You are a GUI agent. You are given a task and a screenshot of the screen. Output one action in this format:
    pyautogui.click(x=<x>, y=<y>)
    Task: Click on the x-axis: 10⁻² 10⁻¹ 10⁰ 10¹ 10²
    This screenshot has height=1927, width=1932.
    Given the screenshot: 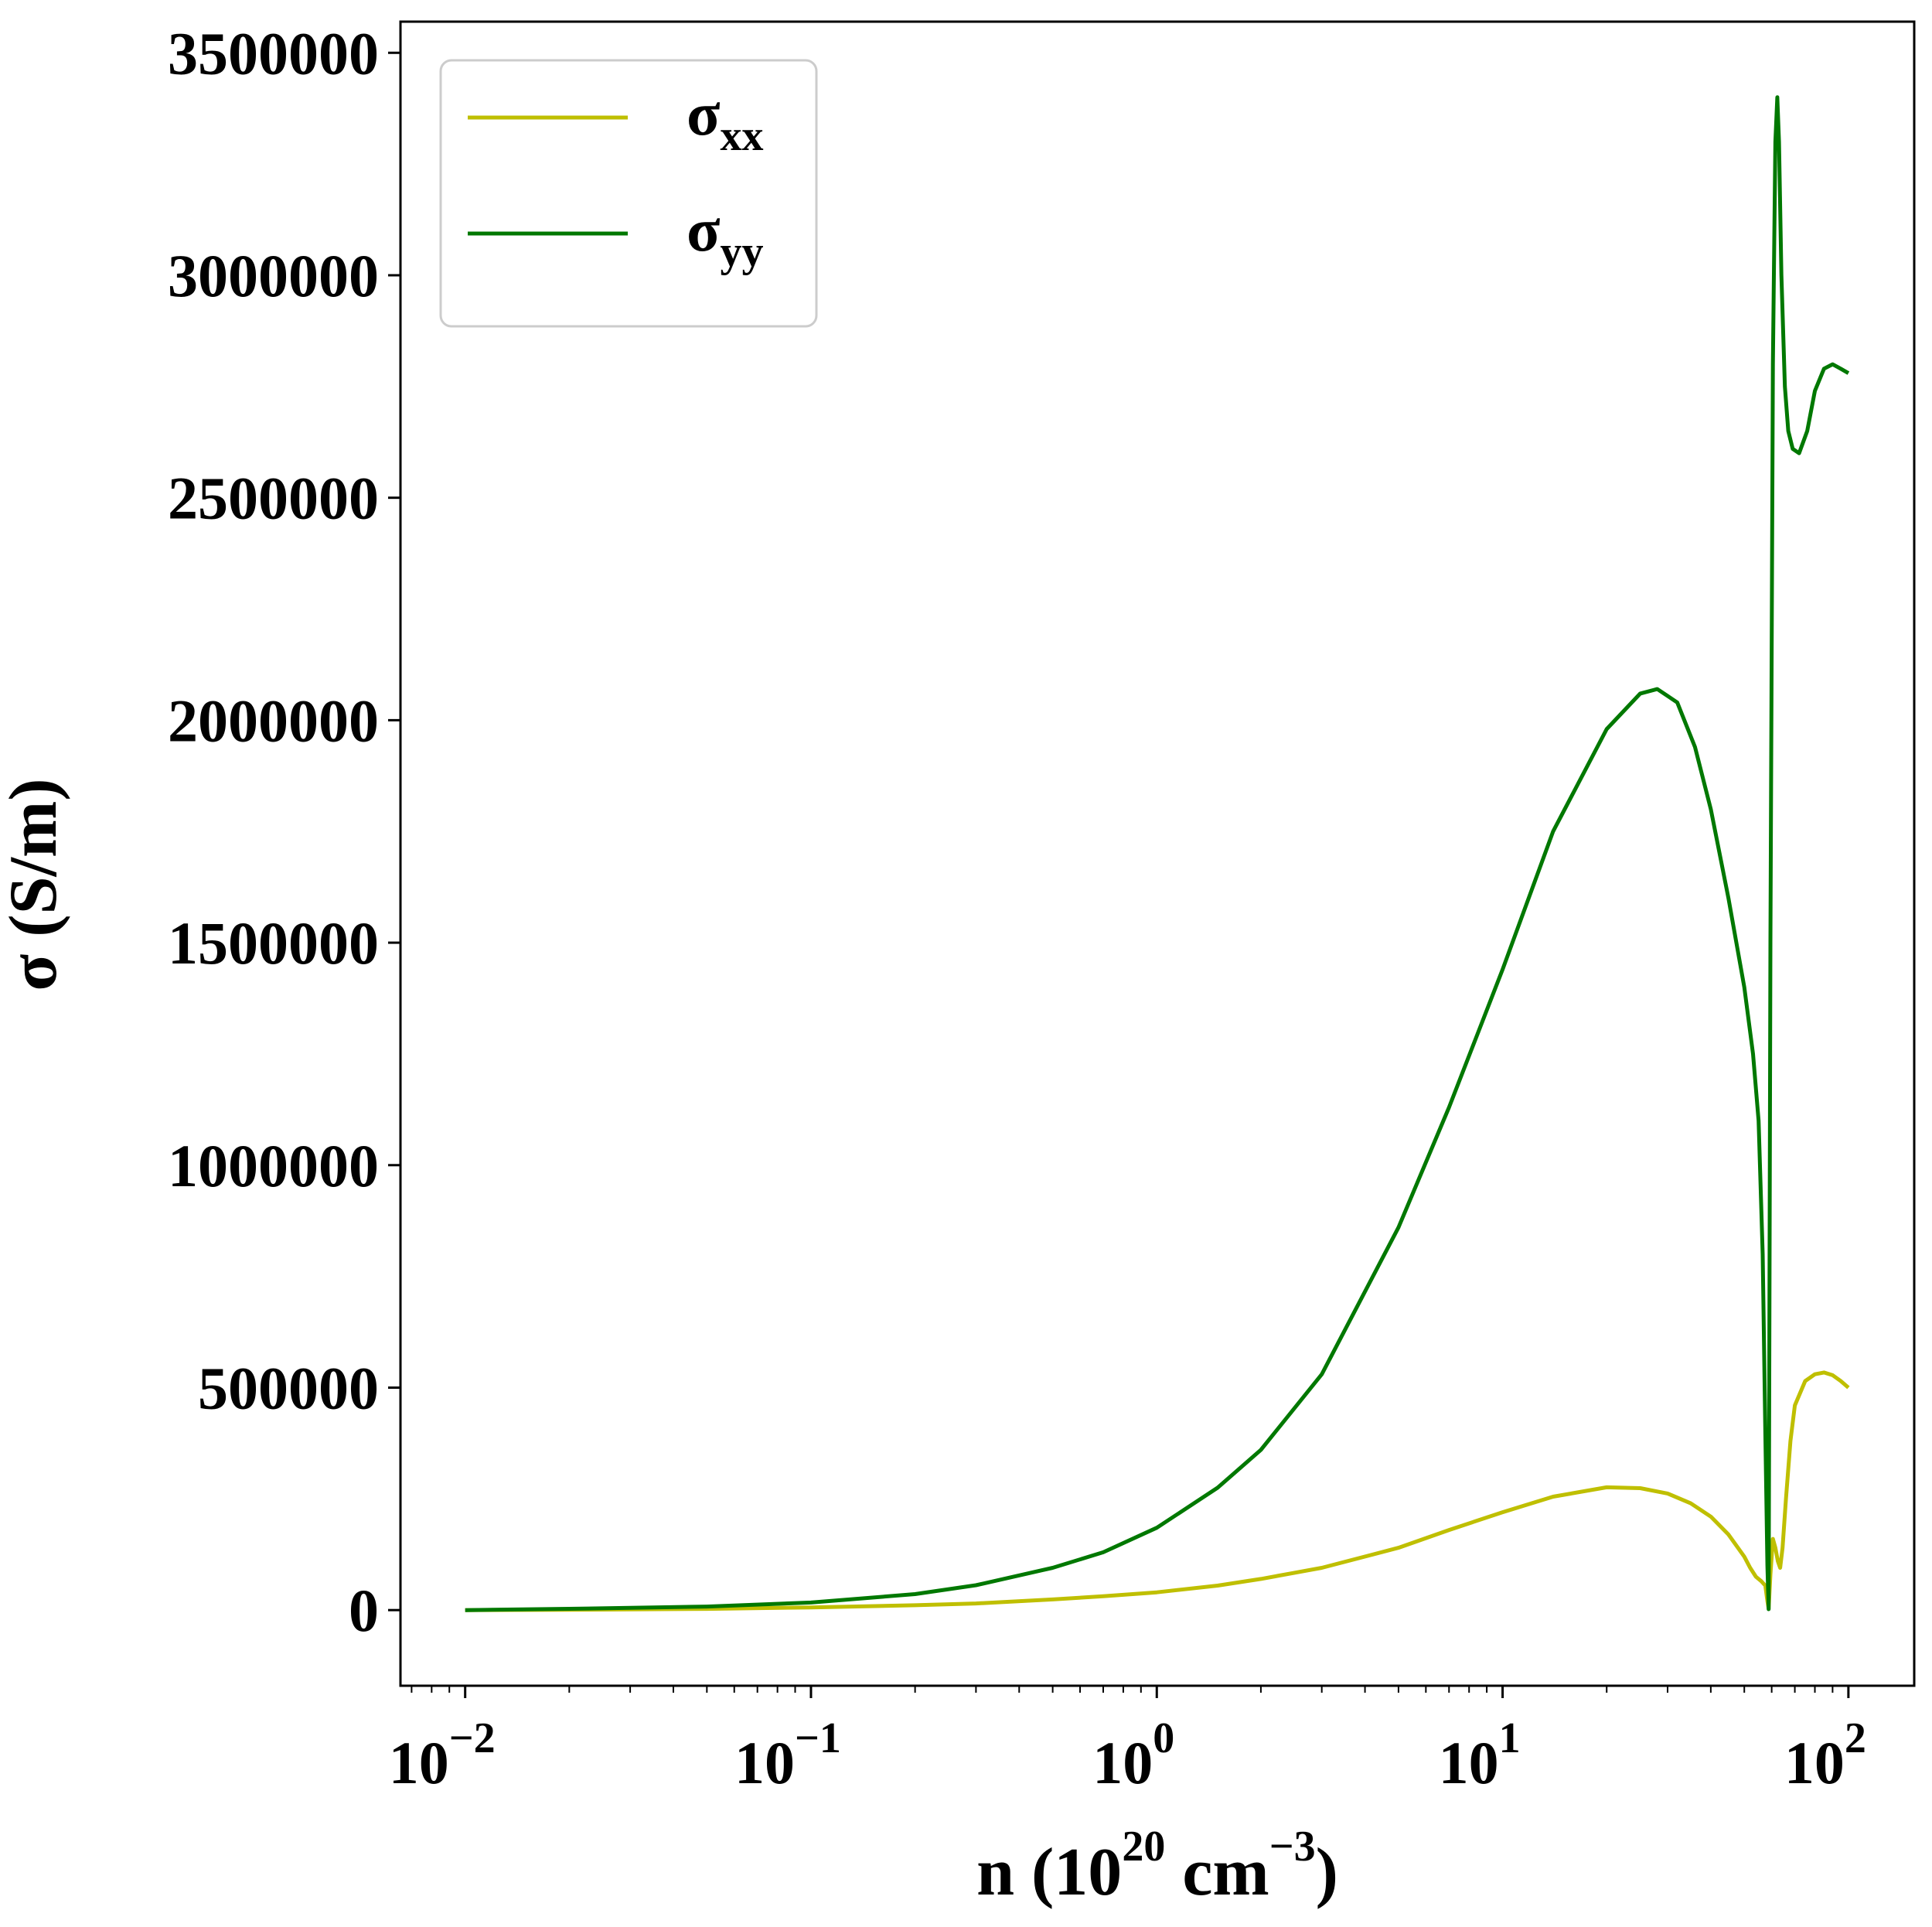 What is the action you would take?
    pyautogui.click(x=1127, y=1741)
    